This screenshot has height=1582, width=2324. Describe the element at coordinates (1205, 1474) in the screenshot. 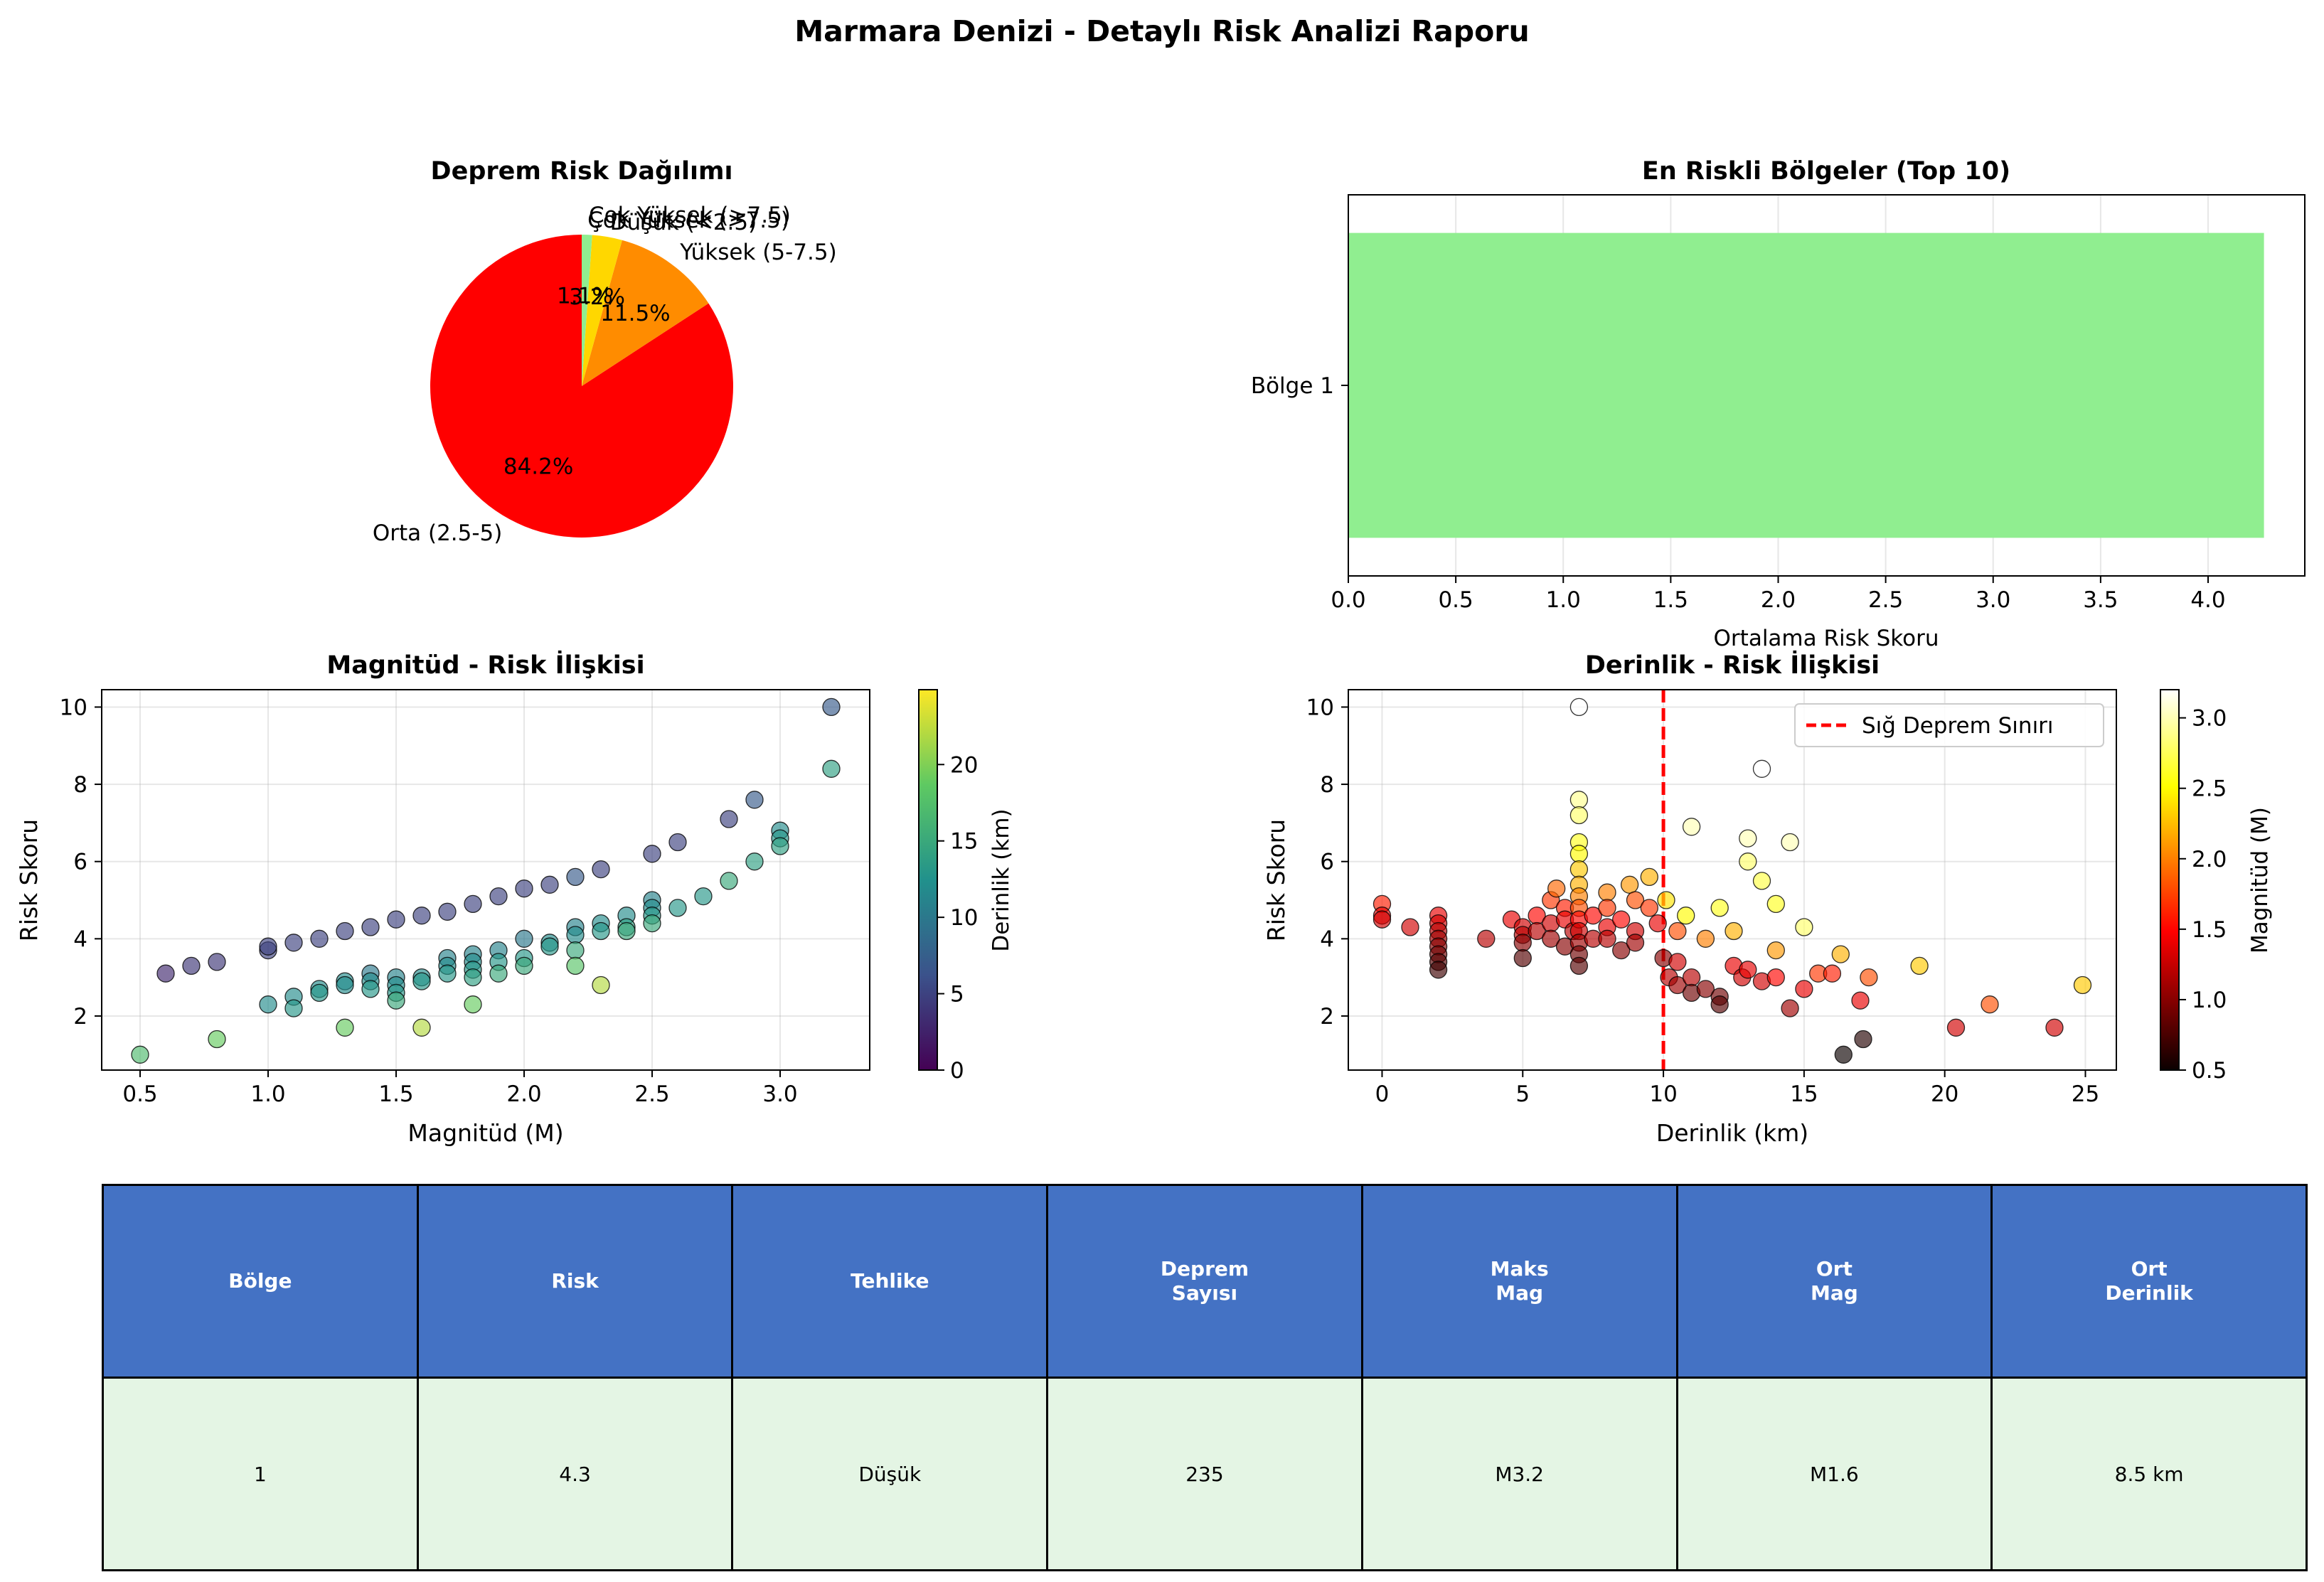

I see `table-row: 1 4.3 Düşük 235 M3.2 M1.6 8.5 km` at that location.